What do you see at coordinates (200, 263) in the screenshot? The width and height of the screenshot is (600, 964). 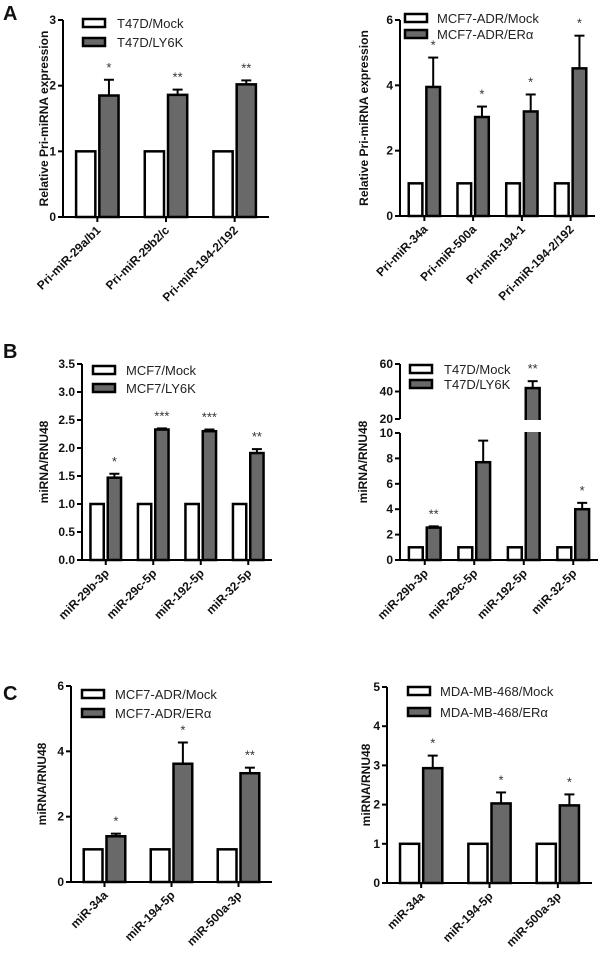 I see `x-tick-label: Pri-miR-194-2/192` at bounding box center [200, 263].